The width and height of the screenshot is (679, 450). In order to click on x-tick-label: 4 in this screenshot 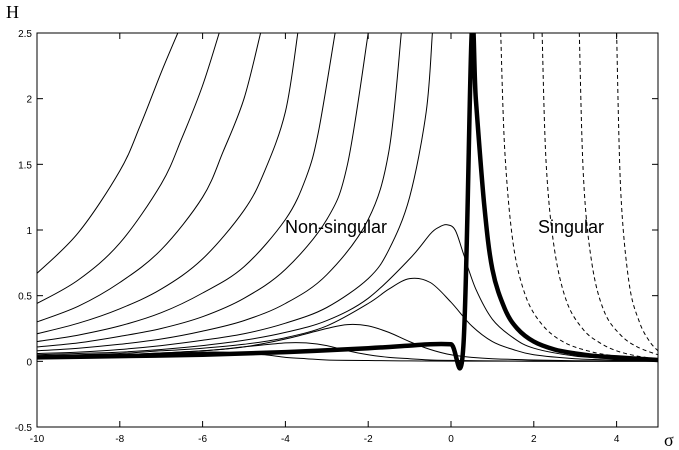, I will do `click(617, 439)`.